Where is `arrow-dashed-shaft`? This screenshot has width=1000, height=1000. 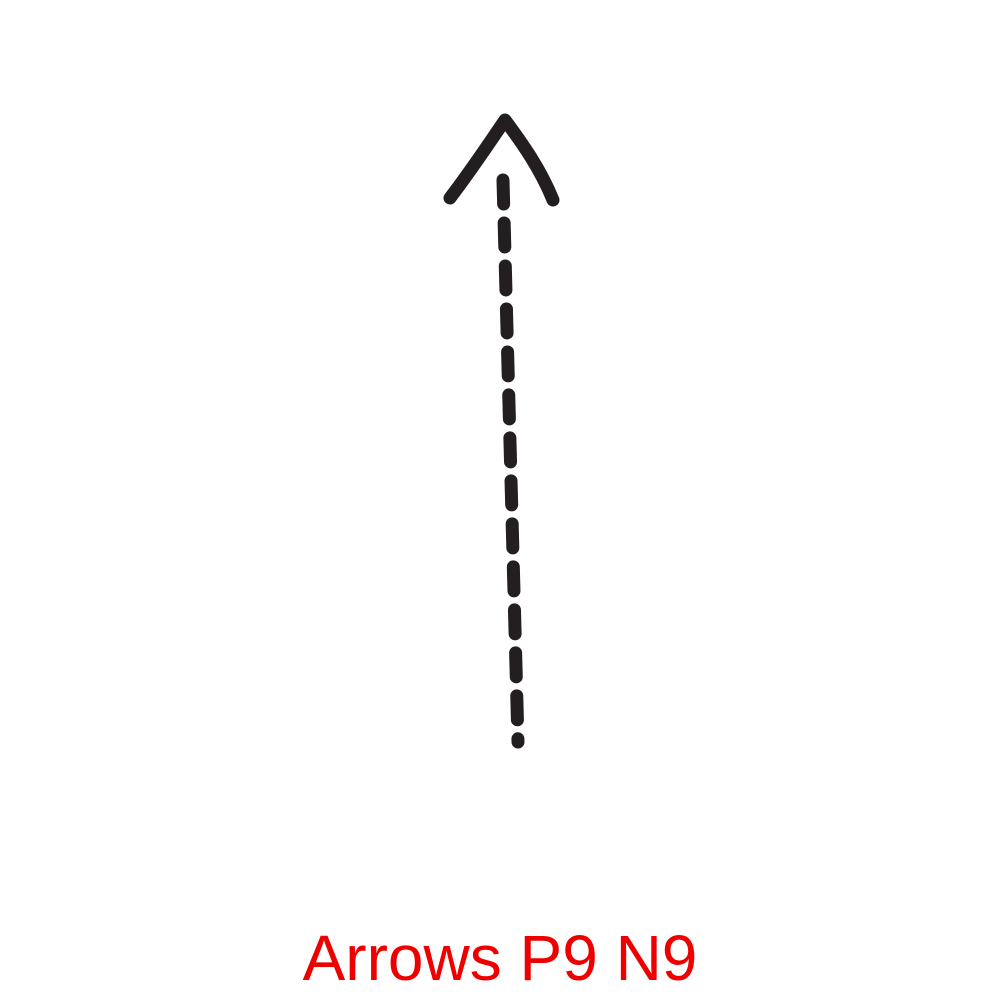
arrow-dashed-shaft is located at coordinates (510, 461).